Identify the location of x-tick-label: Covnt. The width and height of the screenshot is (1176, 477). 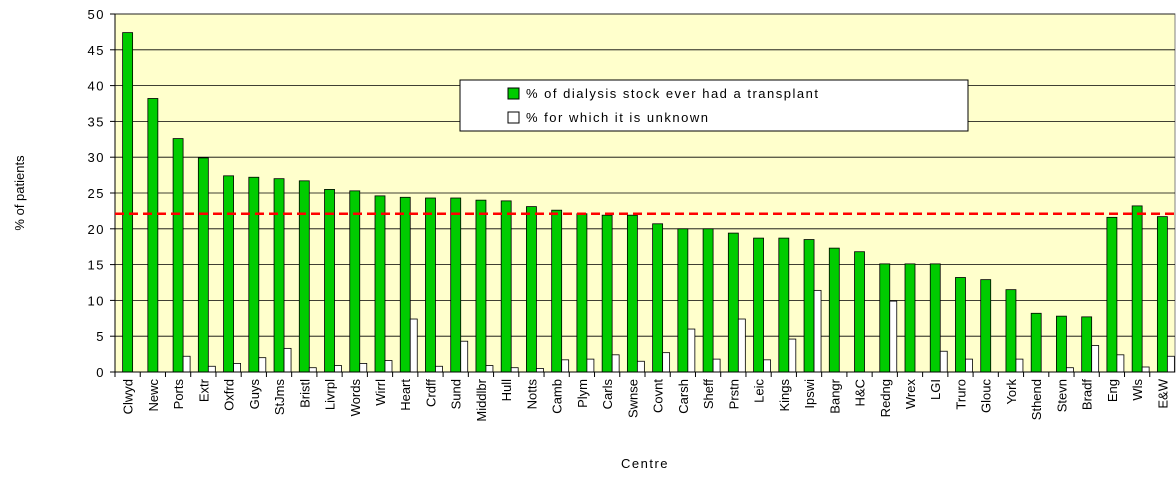
(658, 396).